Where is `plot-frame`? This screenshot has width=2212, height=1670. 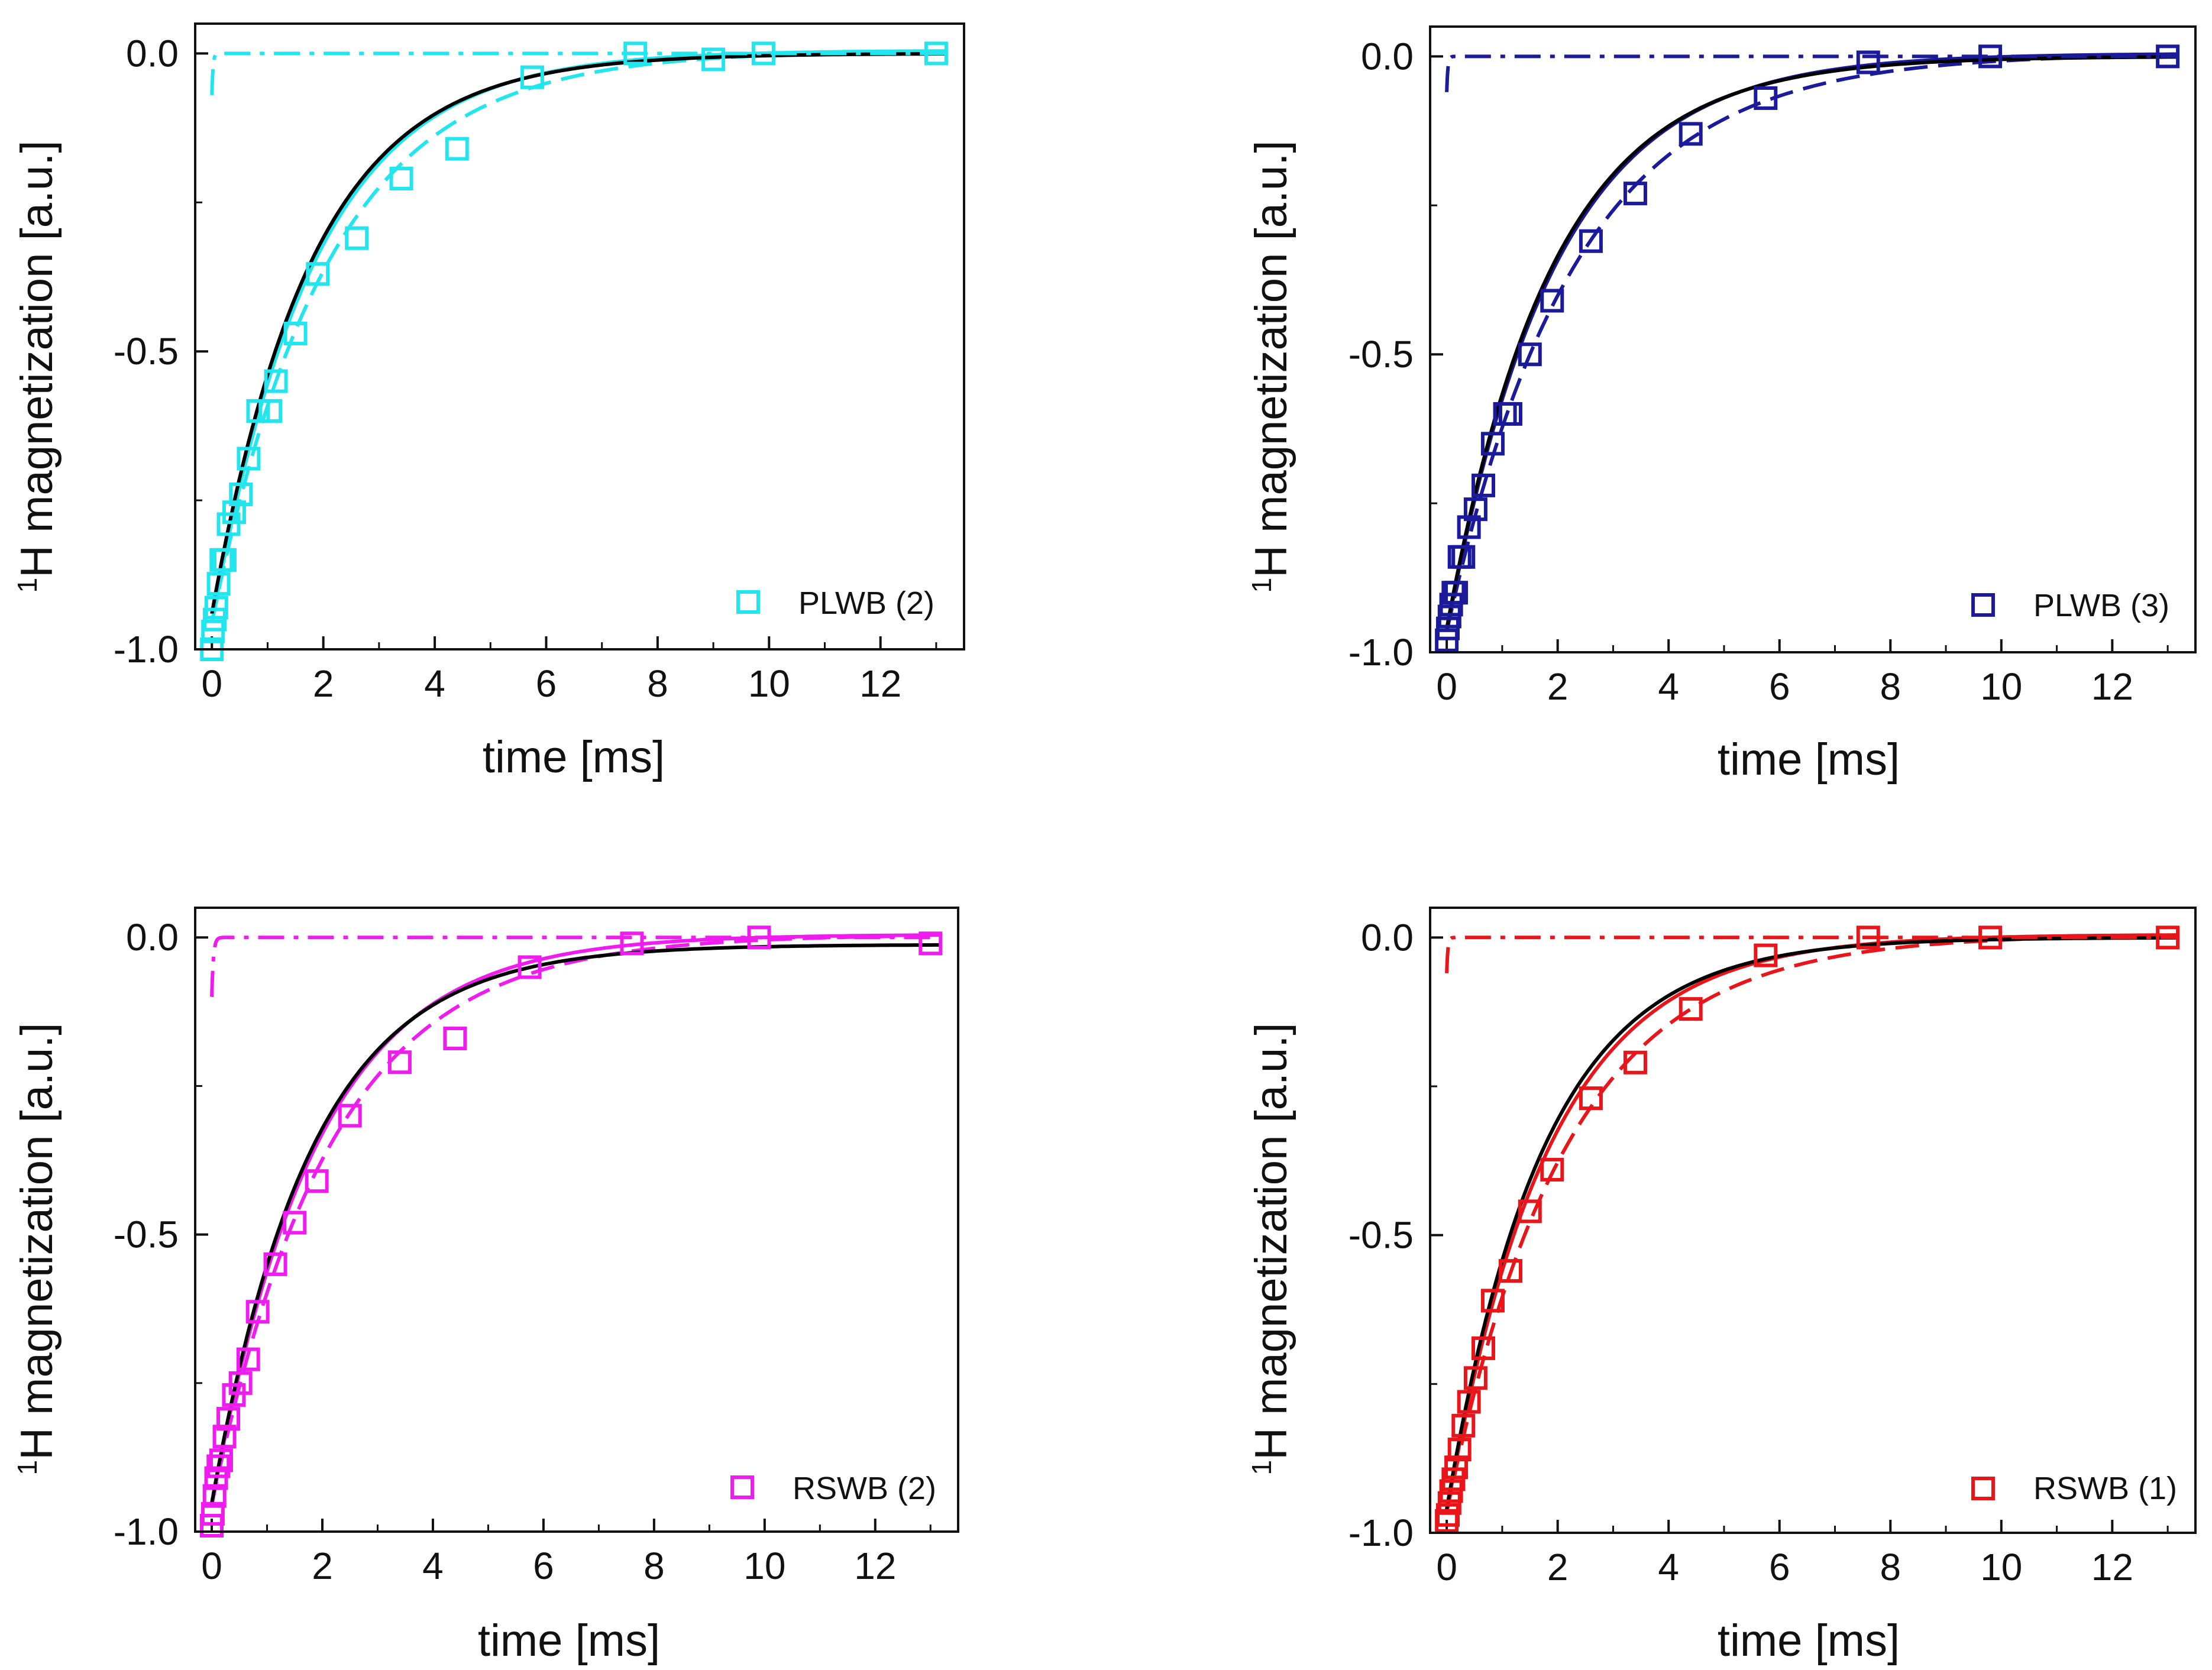 plot-frame is located at coordinates (579, 336).